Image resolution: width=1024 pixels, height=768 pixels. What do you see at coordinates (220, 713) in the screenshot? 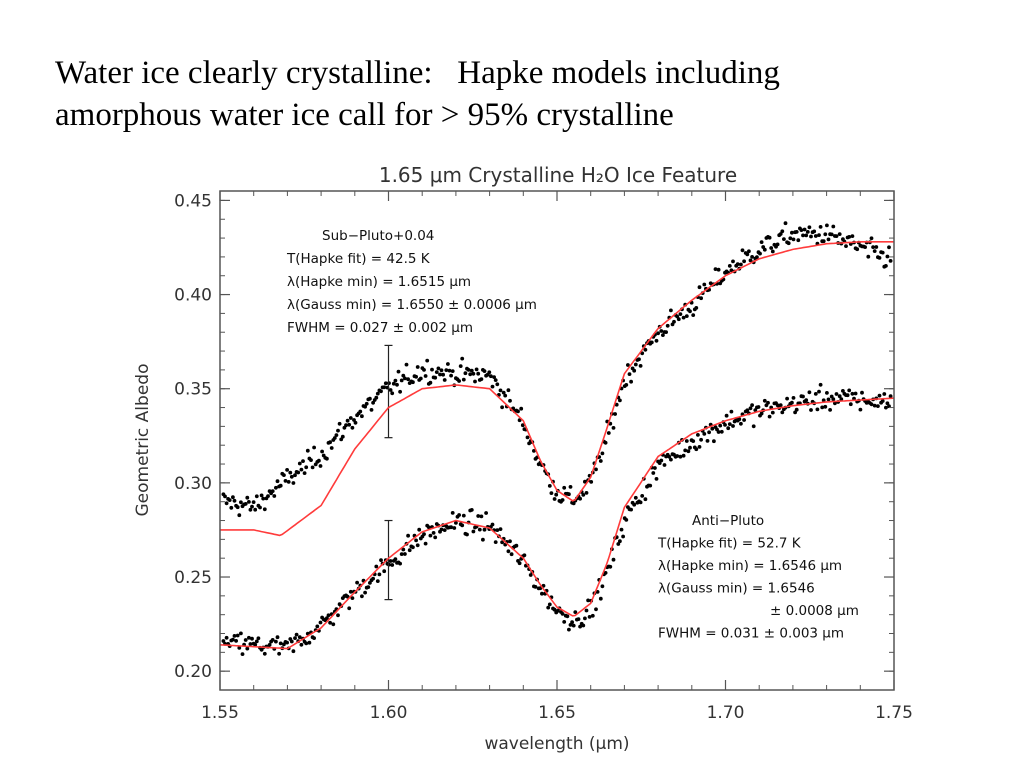
I see `x-tick-label: 1.55` at bounding box center [220, 713].